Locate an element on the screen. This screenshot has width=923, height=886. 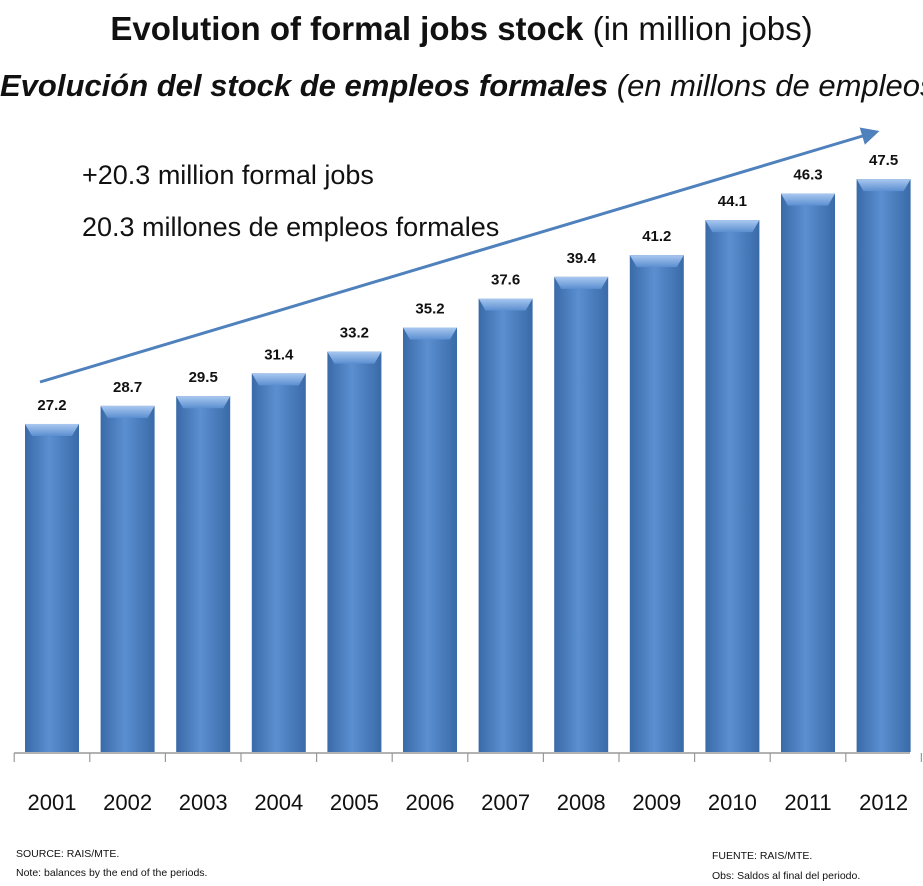
data-label: 28.7 is located at coordinates (127, 387).